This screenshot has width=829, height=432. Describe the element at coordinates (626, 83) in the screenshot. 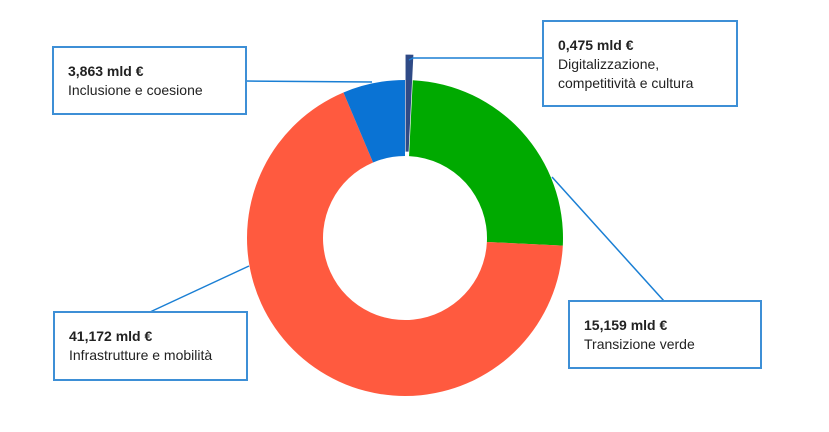

I see `callout-digital-name-2: competitività e cultura` at that location.